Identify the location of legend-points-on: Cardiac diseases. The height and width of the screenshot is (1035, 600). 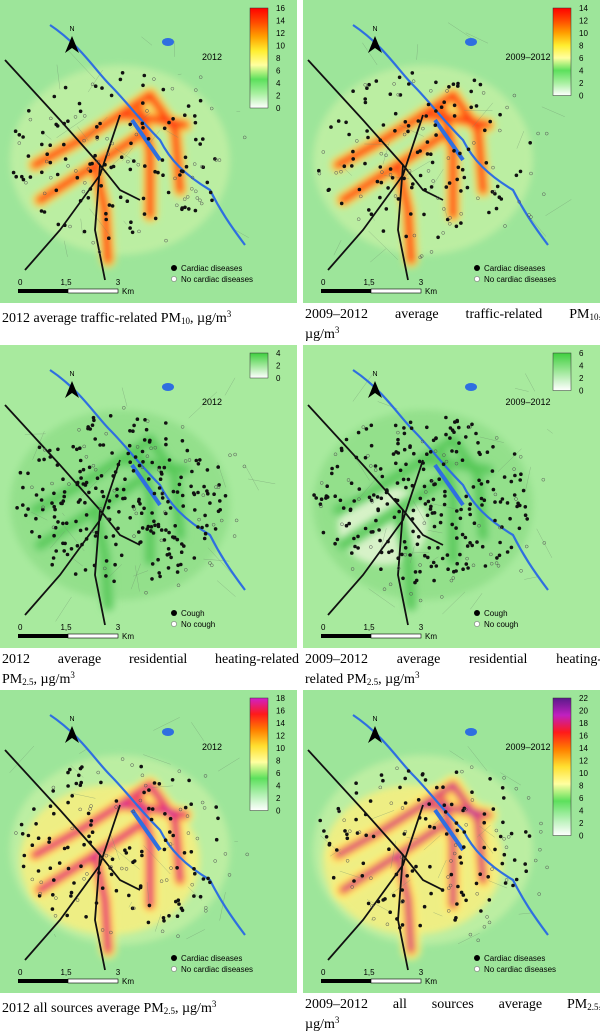
(211, 268).